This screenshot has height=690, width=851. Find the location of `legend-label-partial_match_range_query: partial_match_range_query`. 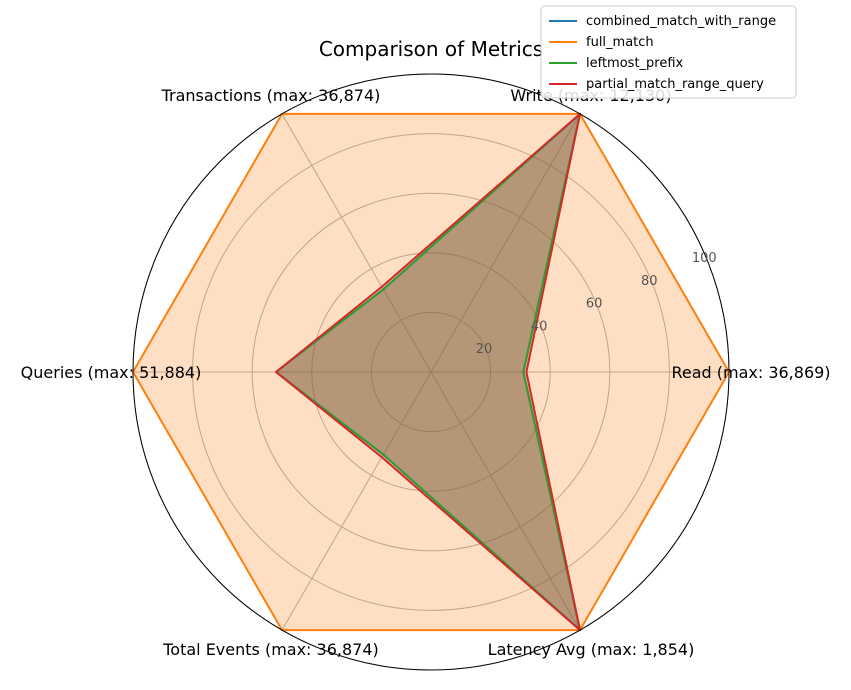

legend-label-partial_match_range_query: partial_match_range_query is located at coordinates (675, 84).